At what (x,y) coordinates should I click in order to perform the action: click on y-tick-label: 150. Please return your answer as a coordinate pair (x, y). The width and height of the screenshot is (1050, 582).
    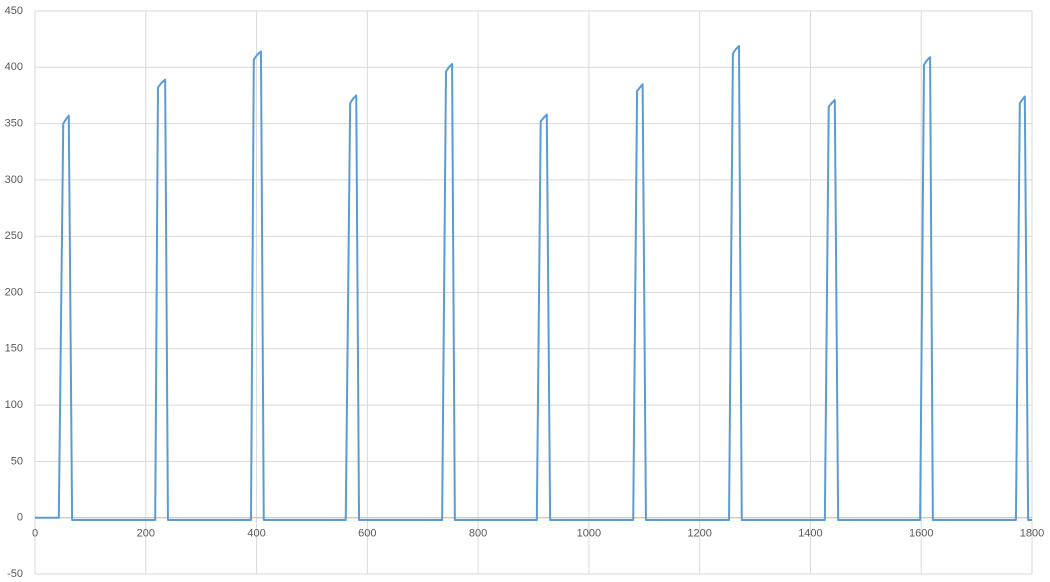
    Looking at the image, I should click on (14, 349).